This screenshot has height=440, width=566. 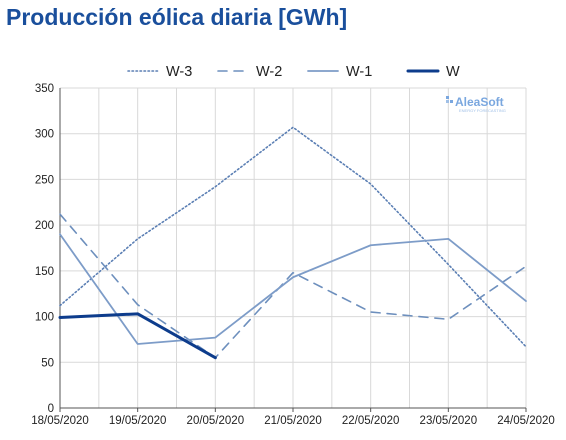 What do you see at coordinates (526, 421) in the screenshot?
I see `x-tick-label: 24/05/2020` at bounding box center [526, 421].